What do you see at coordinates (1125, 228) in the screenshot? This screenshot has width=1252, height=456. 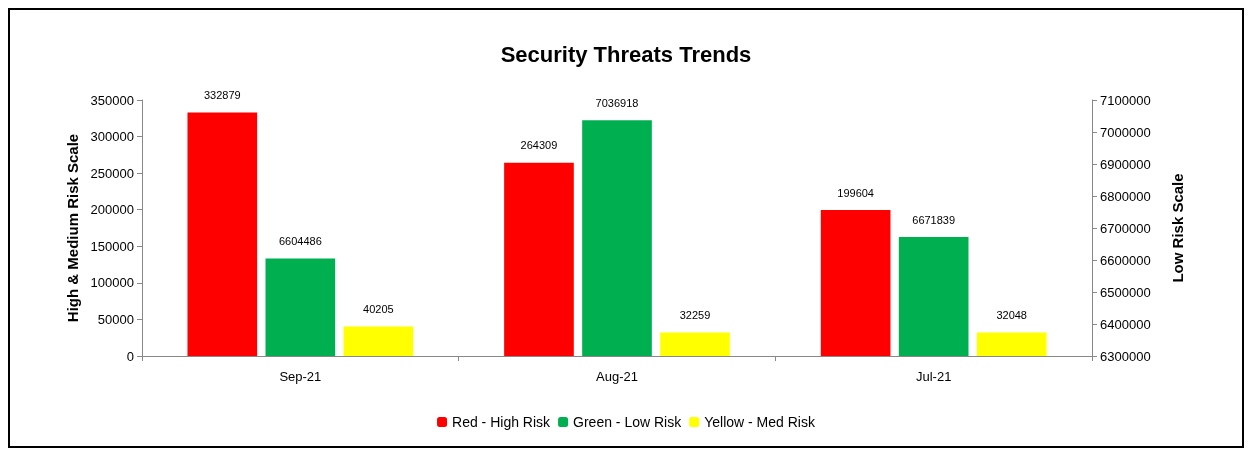 I see `y2-tick-label: 6700000` at bounding box center [1125, 228].